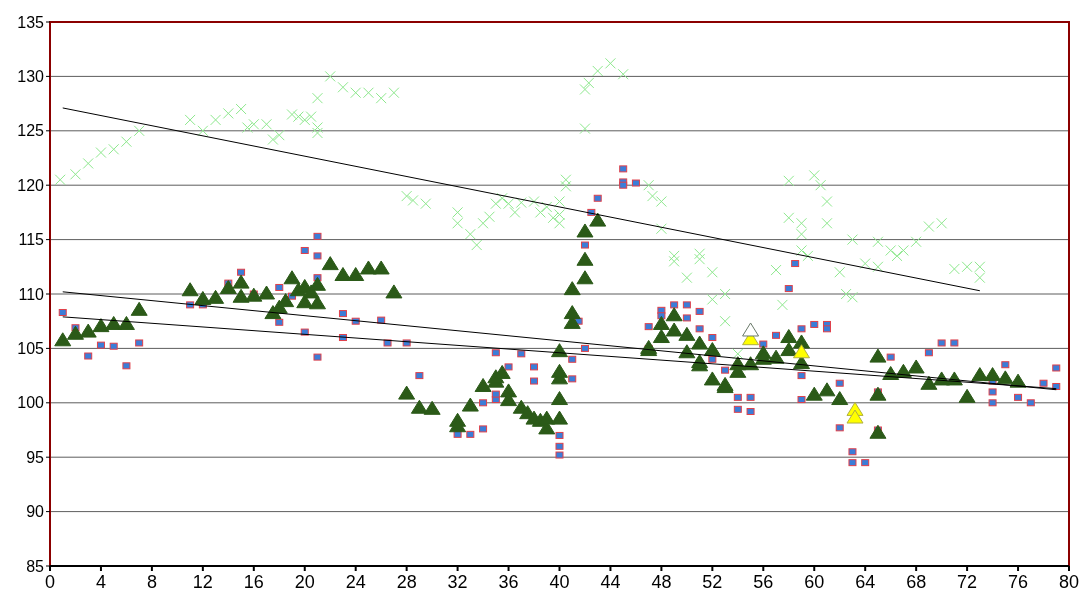  Describe the element at coordinates (1069, 582) in the screenshot. I see `x-tick-label: 80` at that location.